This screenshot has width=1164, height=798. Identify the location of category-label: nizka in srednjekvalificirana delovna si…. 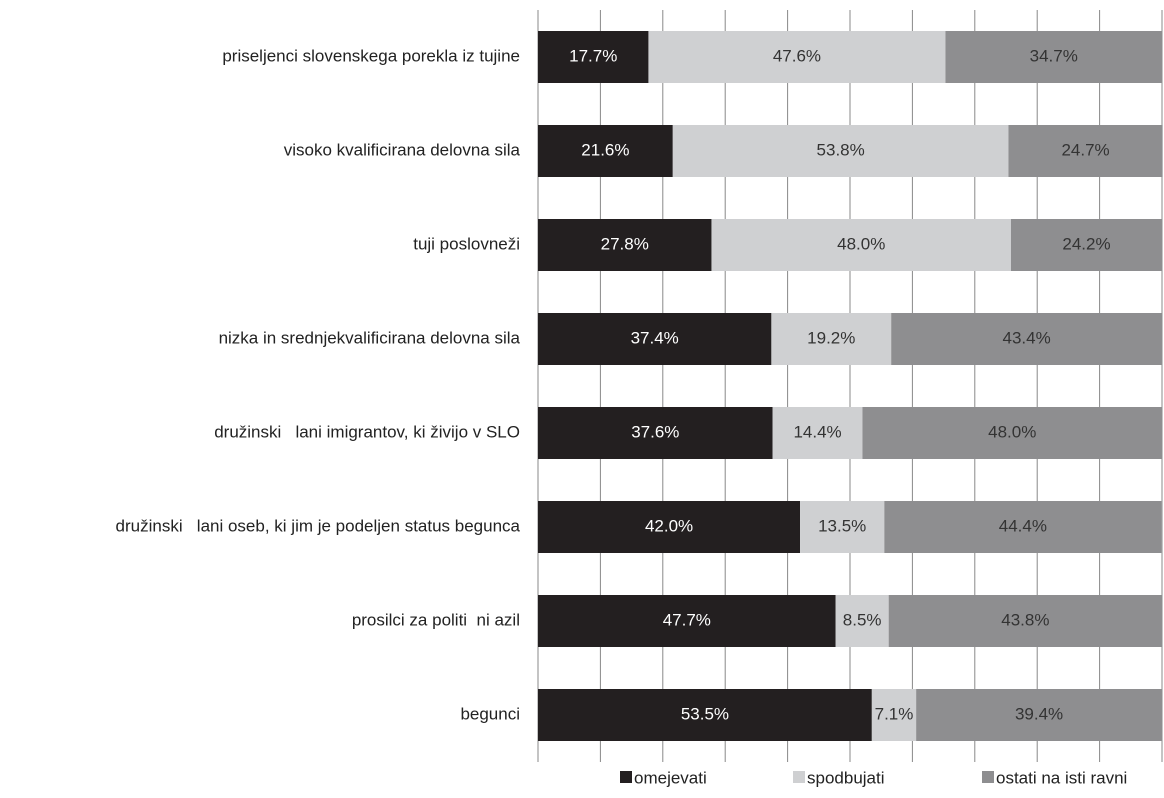
(370, 337).